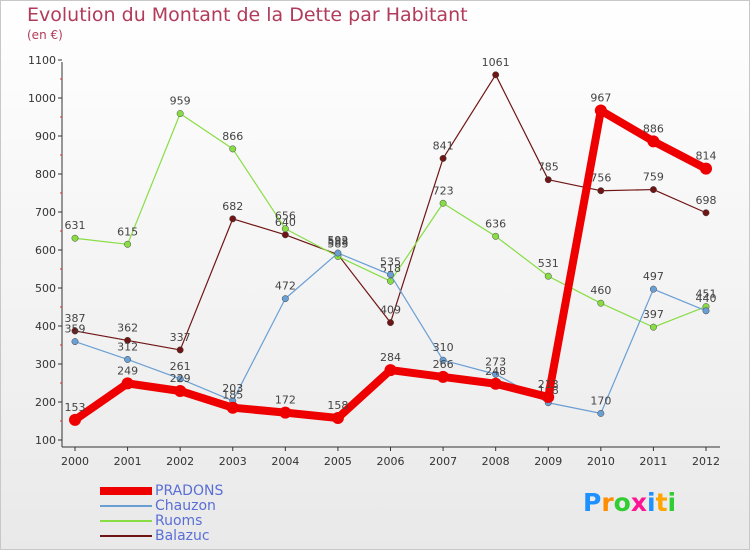 This screenshot has height=550, width=750. Describe the element at coordinates (233, 461) in the screenshot. I see `x-tick-label: 2003` at that location.